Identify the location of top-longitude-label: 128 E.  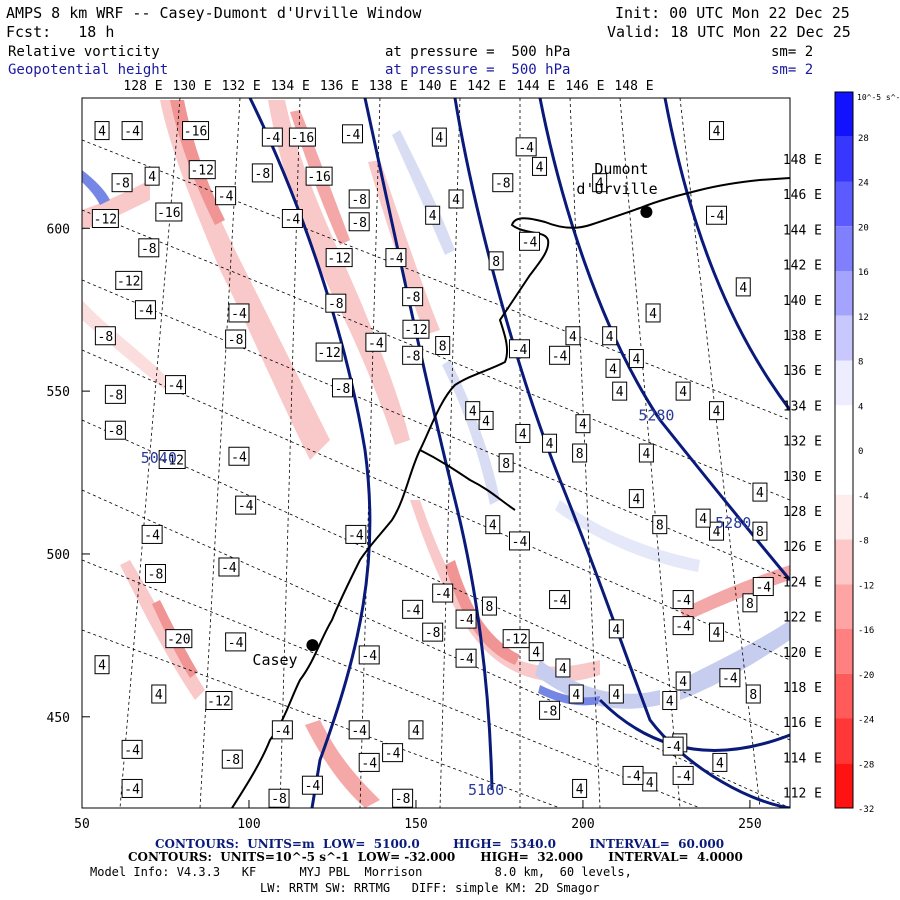
(142, 86).